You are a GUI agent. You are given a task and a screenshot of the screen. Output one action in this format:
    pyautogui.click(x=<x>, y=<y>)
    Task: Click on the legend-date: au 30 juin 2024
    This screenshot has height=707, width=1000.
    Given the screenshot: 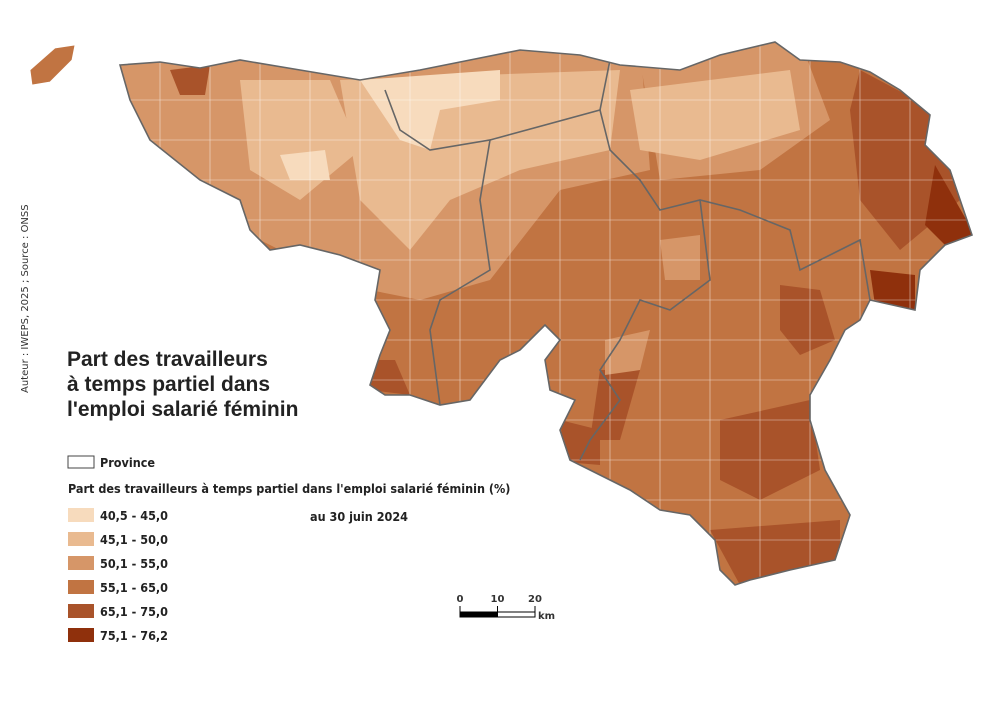 What is the action you would take?
    pyautogui.click(x=359, y=516)
    